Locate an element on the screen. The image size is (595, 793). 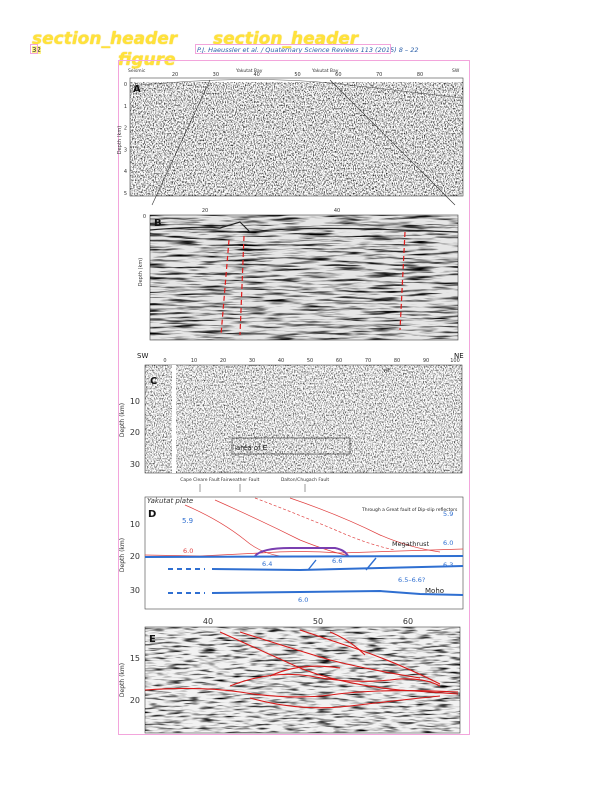
panel-a-y-tick-3: 3 is located at coordinates (125, 150).